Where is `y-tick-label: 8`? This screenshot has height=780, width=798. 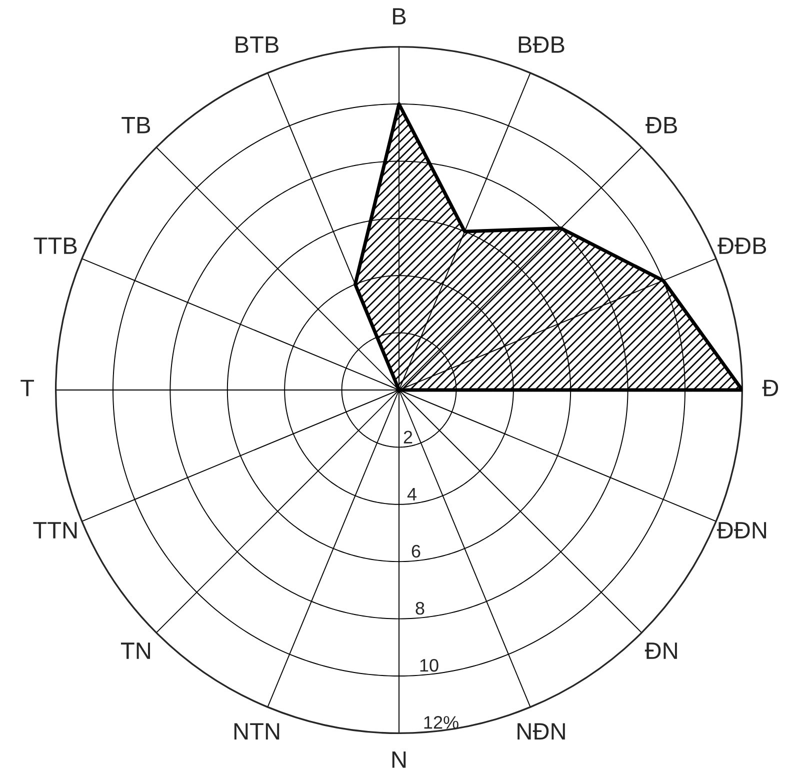
y-tick-label: 8 is located at coordinates (420, 608).